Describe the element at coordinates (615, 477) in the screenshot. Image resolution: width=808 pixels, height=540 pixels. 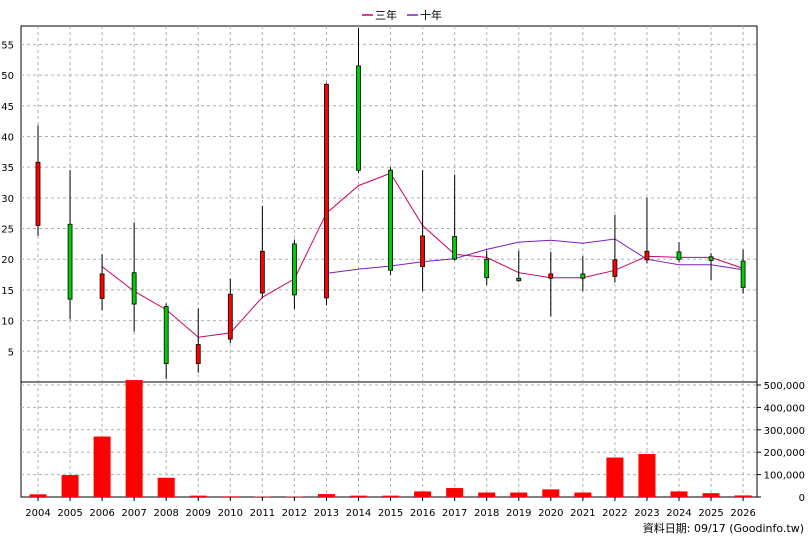
I see `volume-bar-2022` at that location.